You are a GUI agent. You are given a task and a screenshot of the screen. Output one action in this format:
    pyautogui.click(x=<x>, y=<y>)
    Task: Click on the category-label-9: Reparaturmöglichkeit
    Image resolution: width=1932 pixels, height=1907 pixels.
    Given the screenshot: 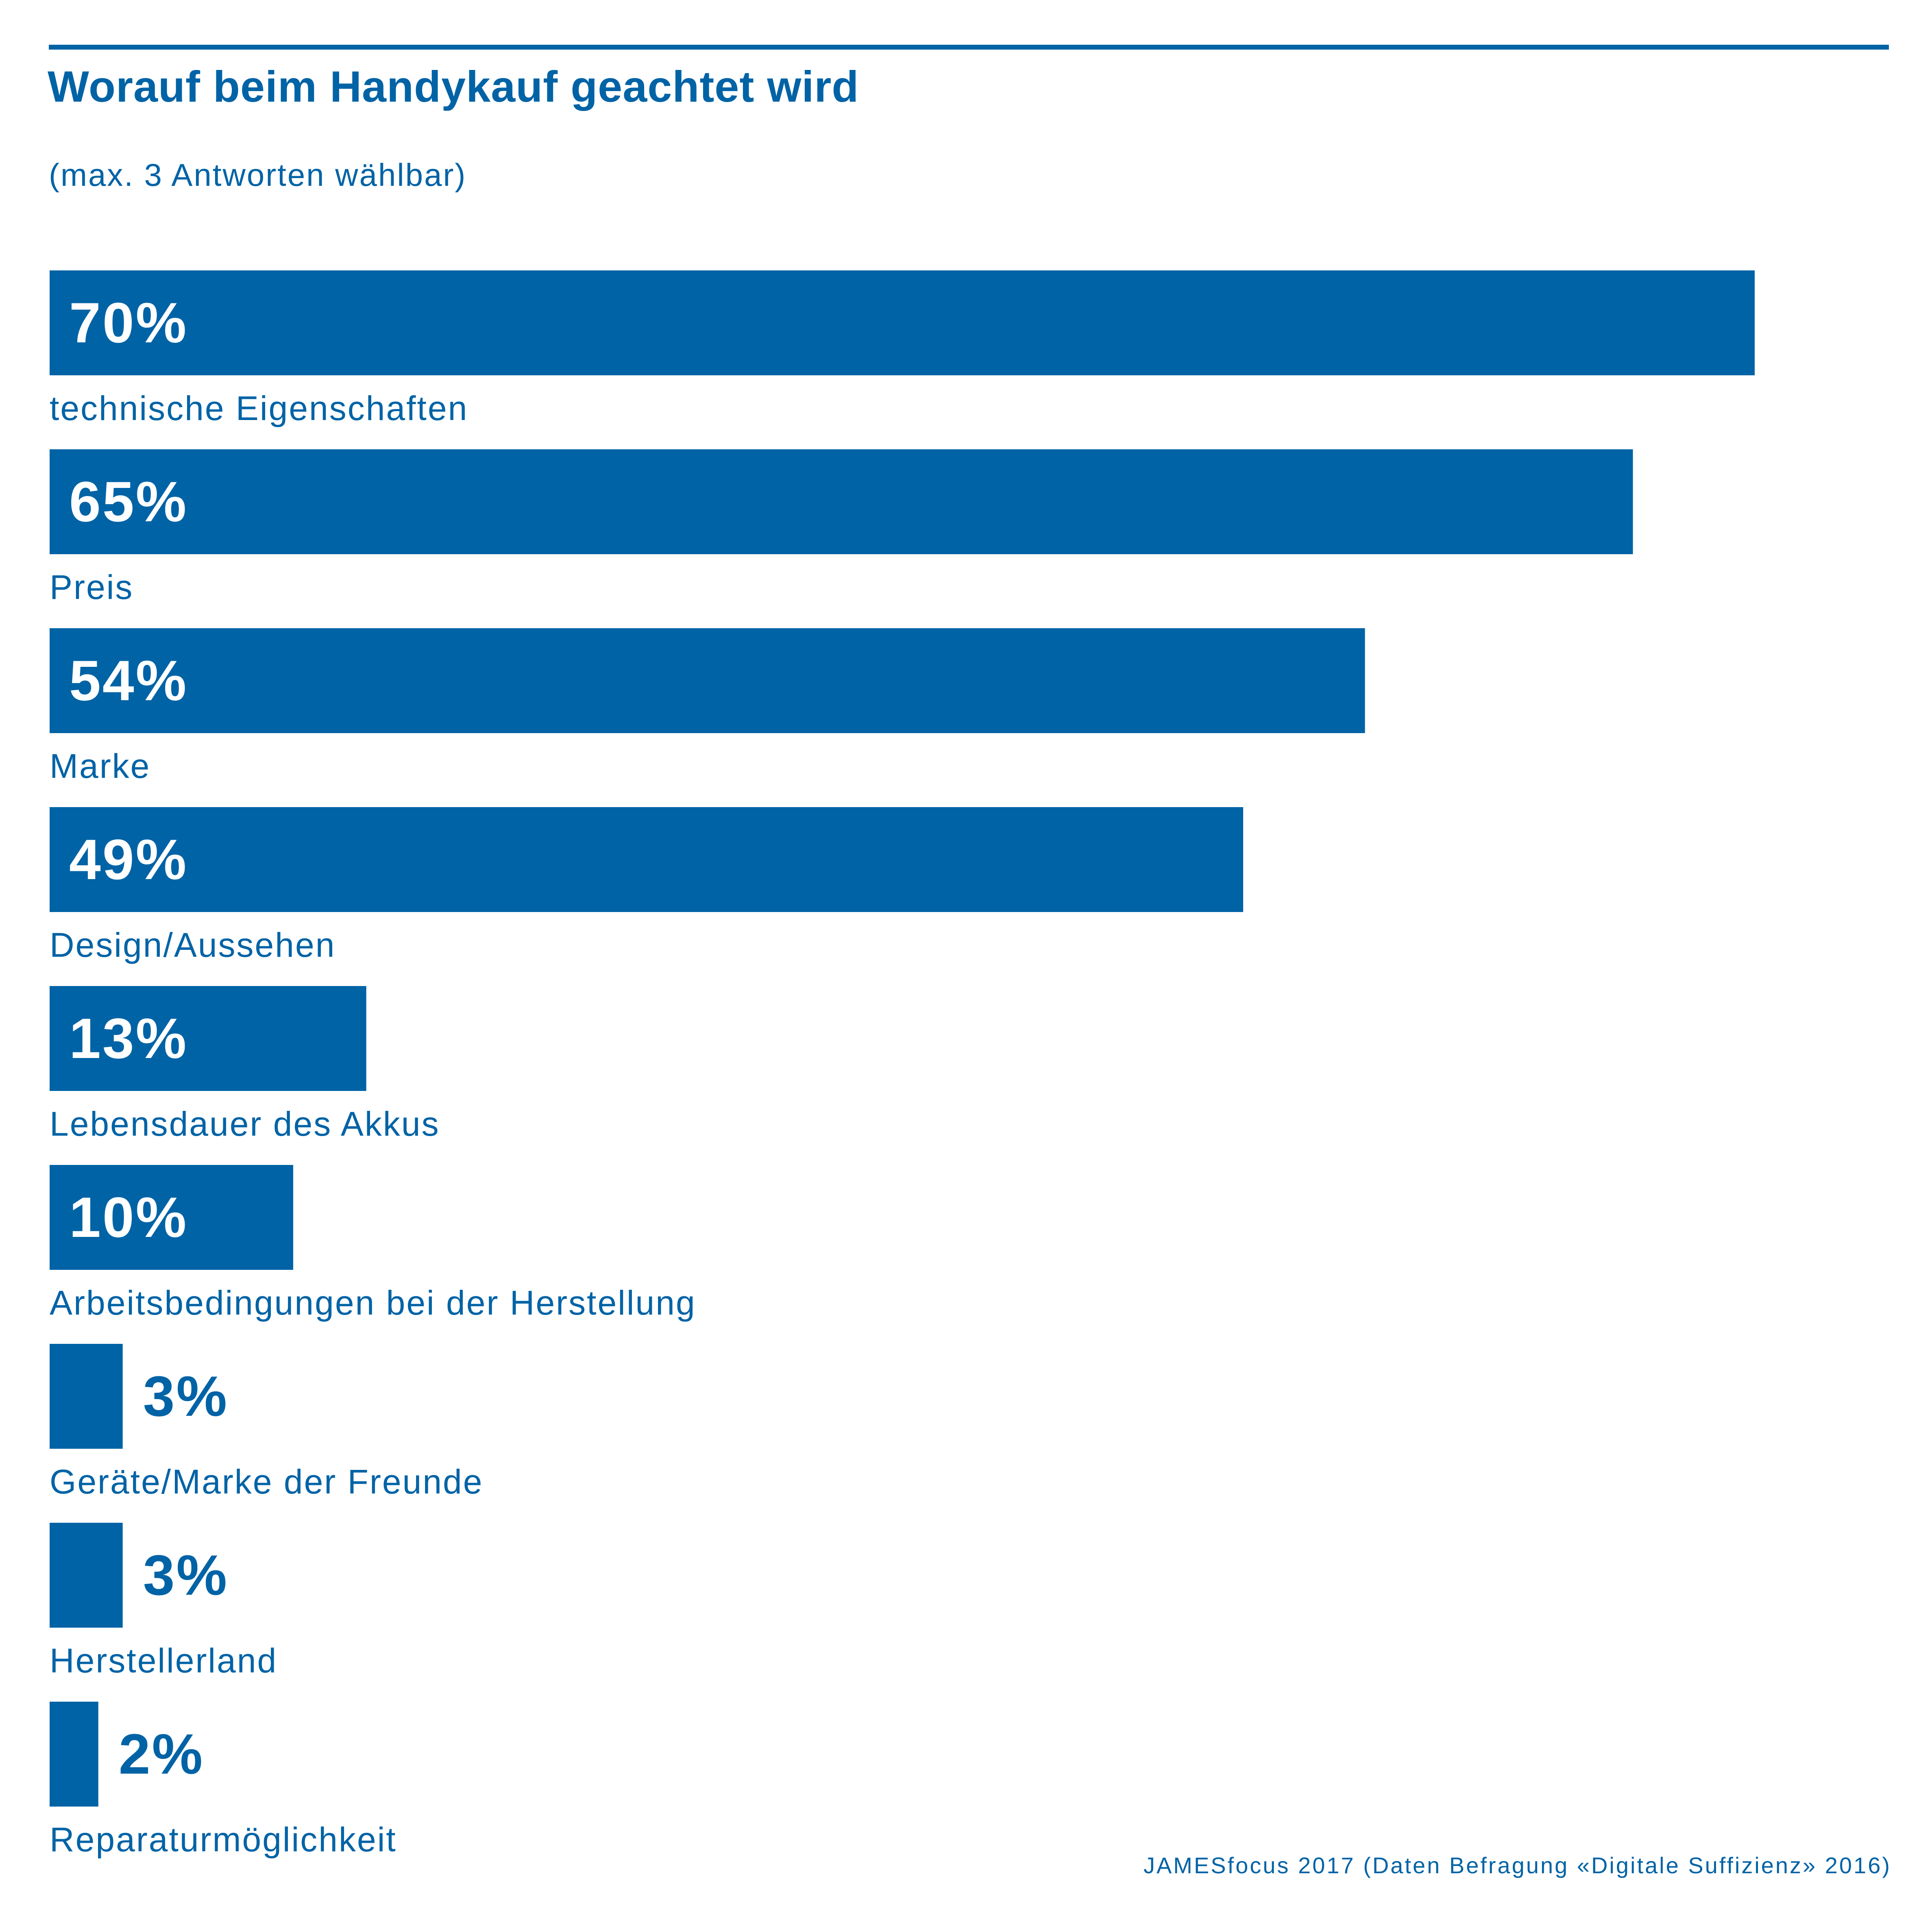 What is the action you would take?
    pyautogui.click(x=223, y=1839)
    